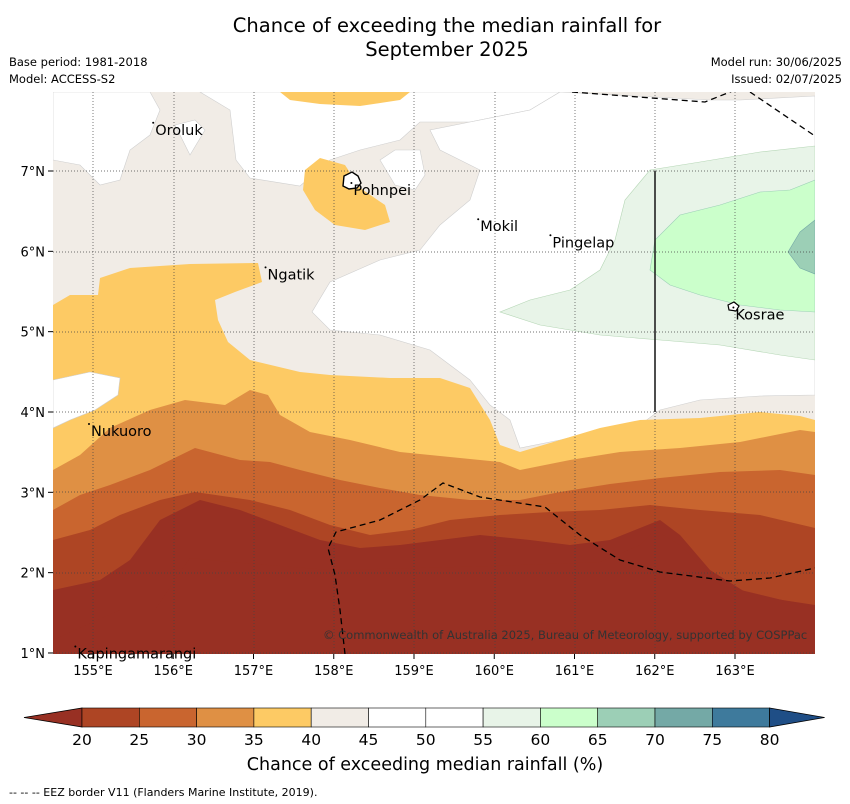  I want to click on pohnpei-island, so click(352, 180).